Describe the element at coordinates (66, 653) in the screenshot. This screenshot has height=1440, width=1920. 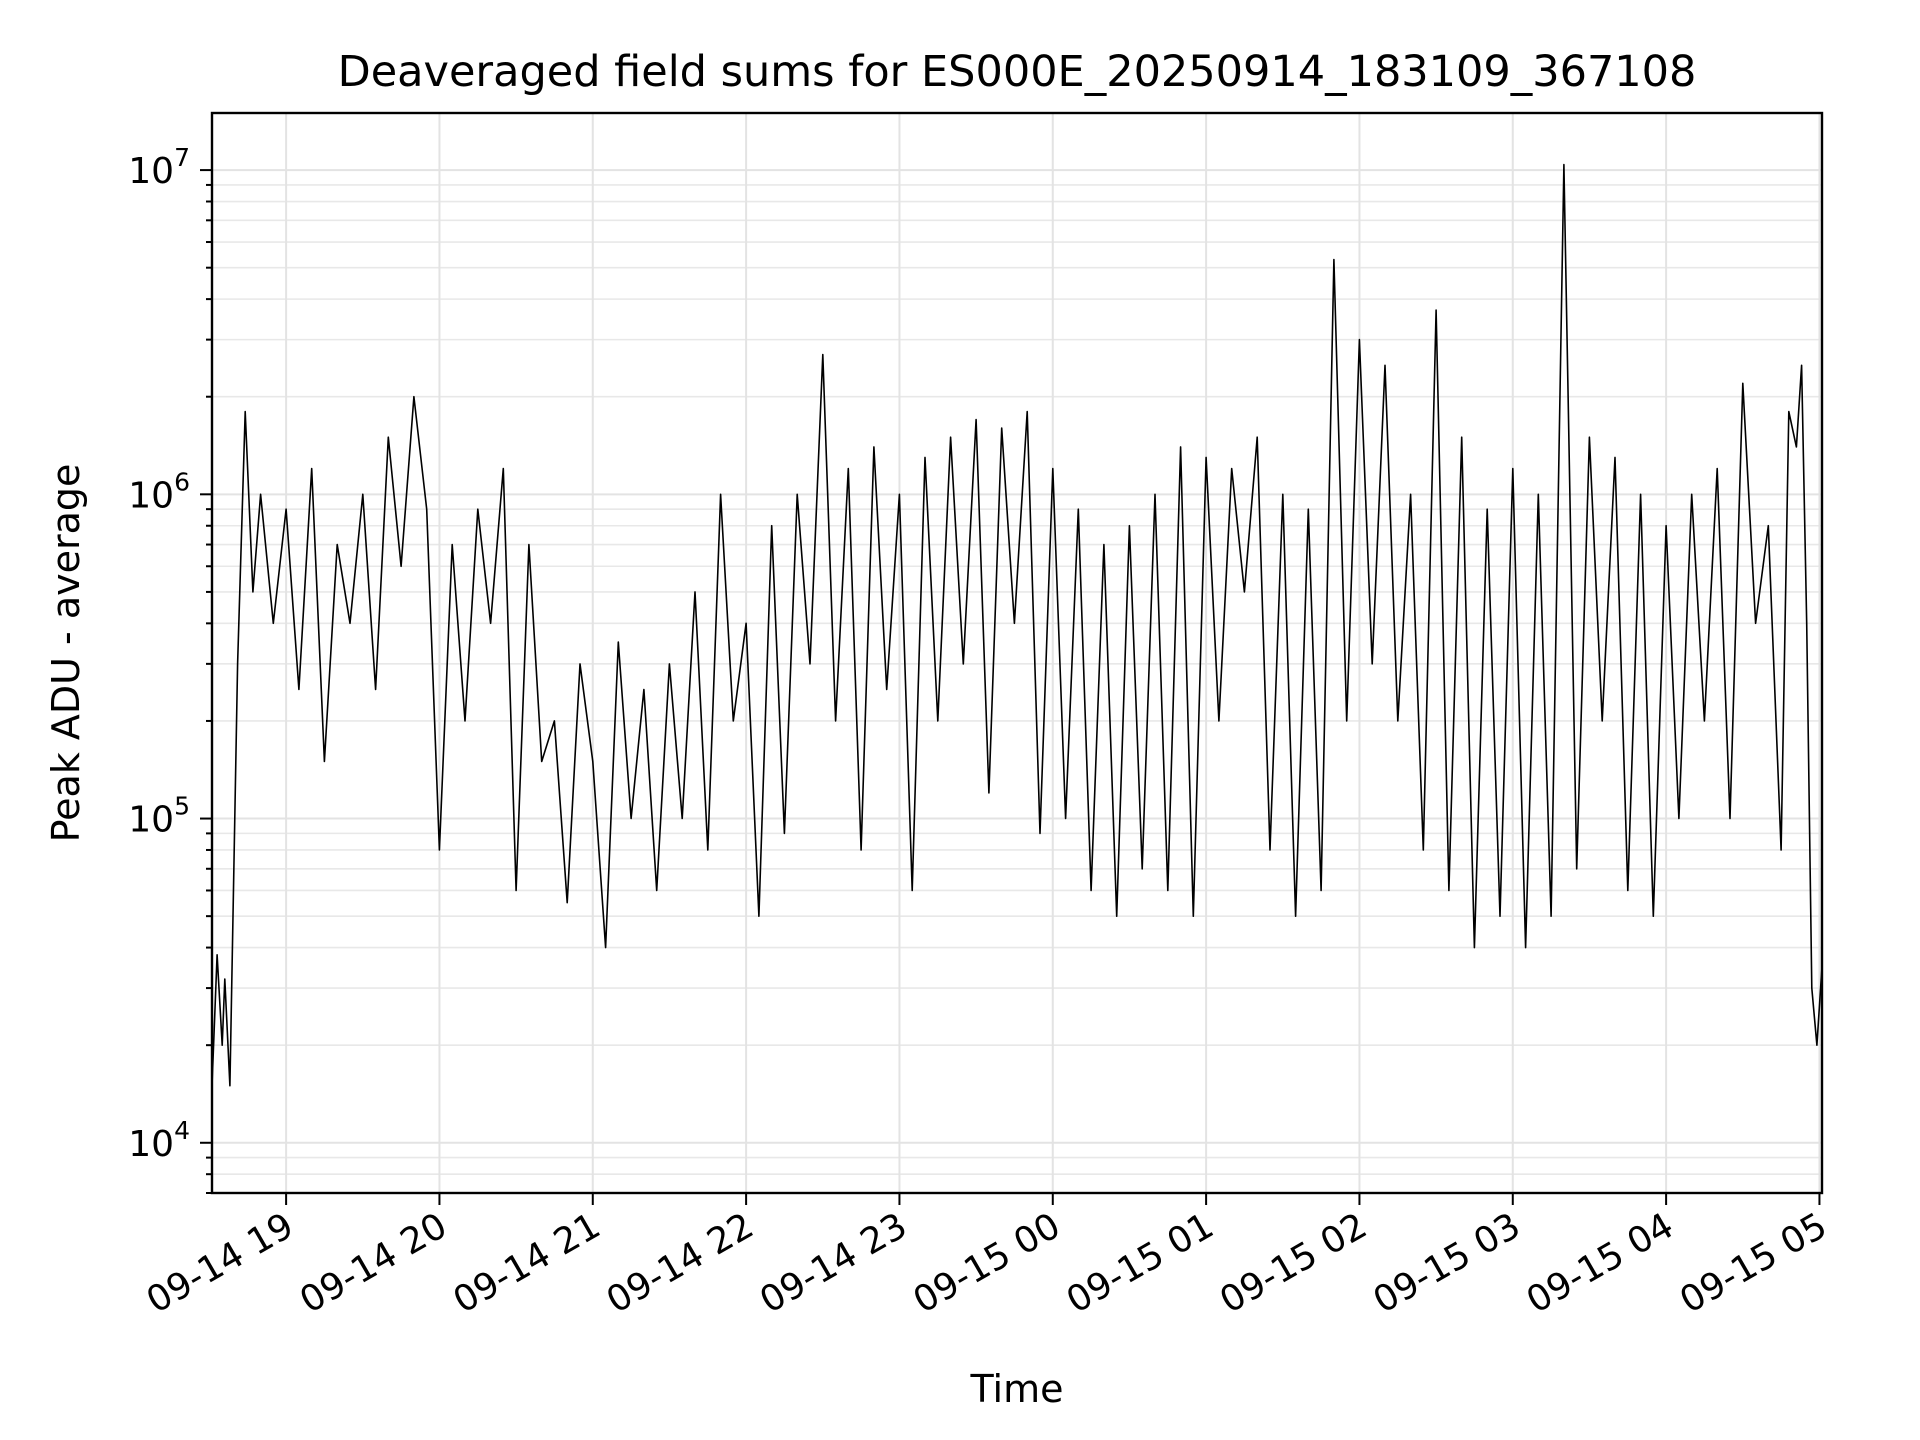
I see `y-axis-label: Peak ADU - average` at that location.